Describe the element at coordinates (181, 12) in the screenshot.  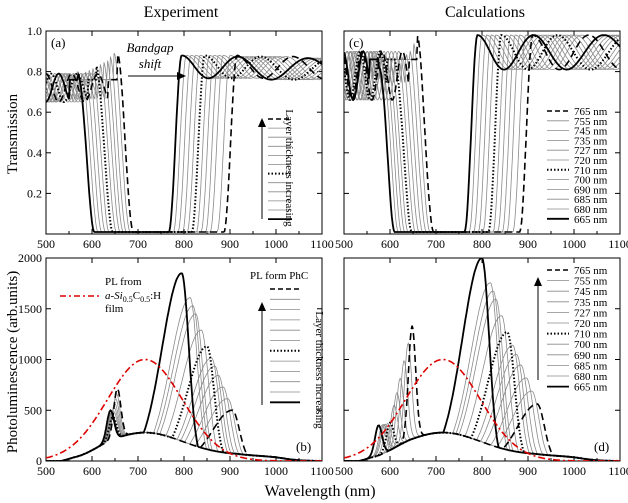
I see `column-title-experiment: Experiment` at that location.